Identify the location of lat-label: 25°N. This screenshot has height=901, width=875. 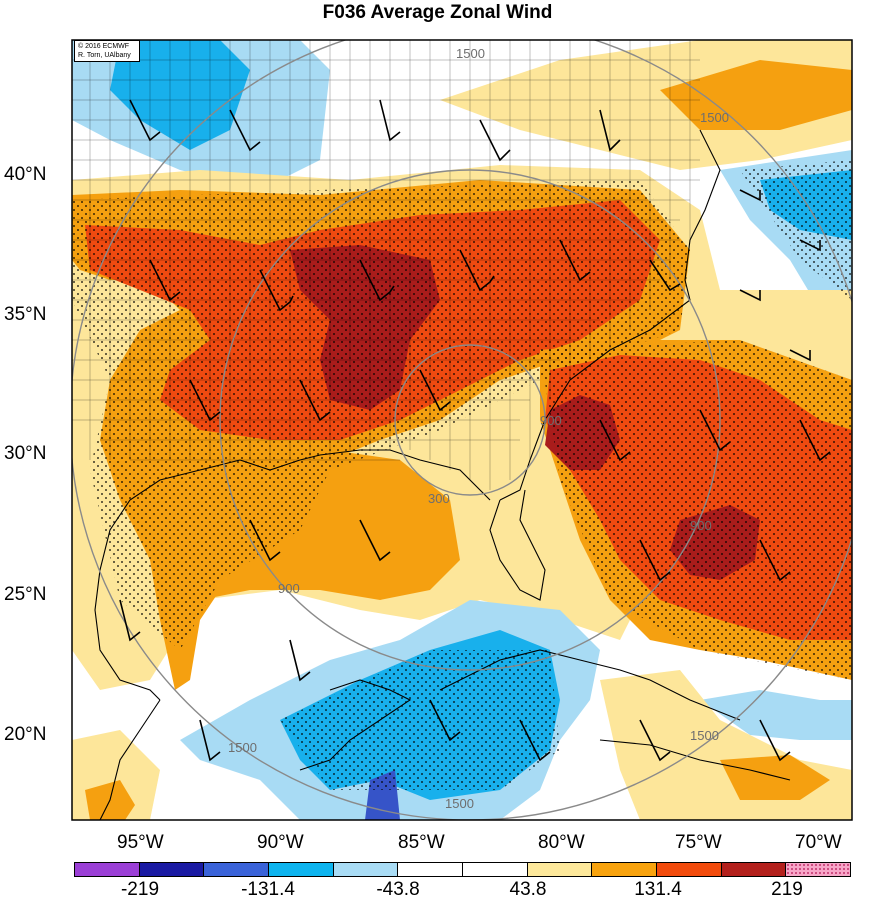
(25, 594).